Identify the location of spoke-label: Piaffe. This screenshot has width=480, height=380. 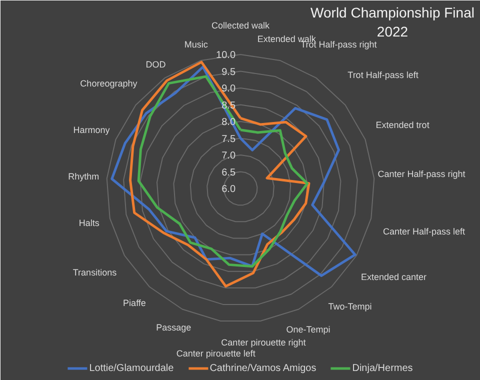
(134, 303).